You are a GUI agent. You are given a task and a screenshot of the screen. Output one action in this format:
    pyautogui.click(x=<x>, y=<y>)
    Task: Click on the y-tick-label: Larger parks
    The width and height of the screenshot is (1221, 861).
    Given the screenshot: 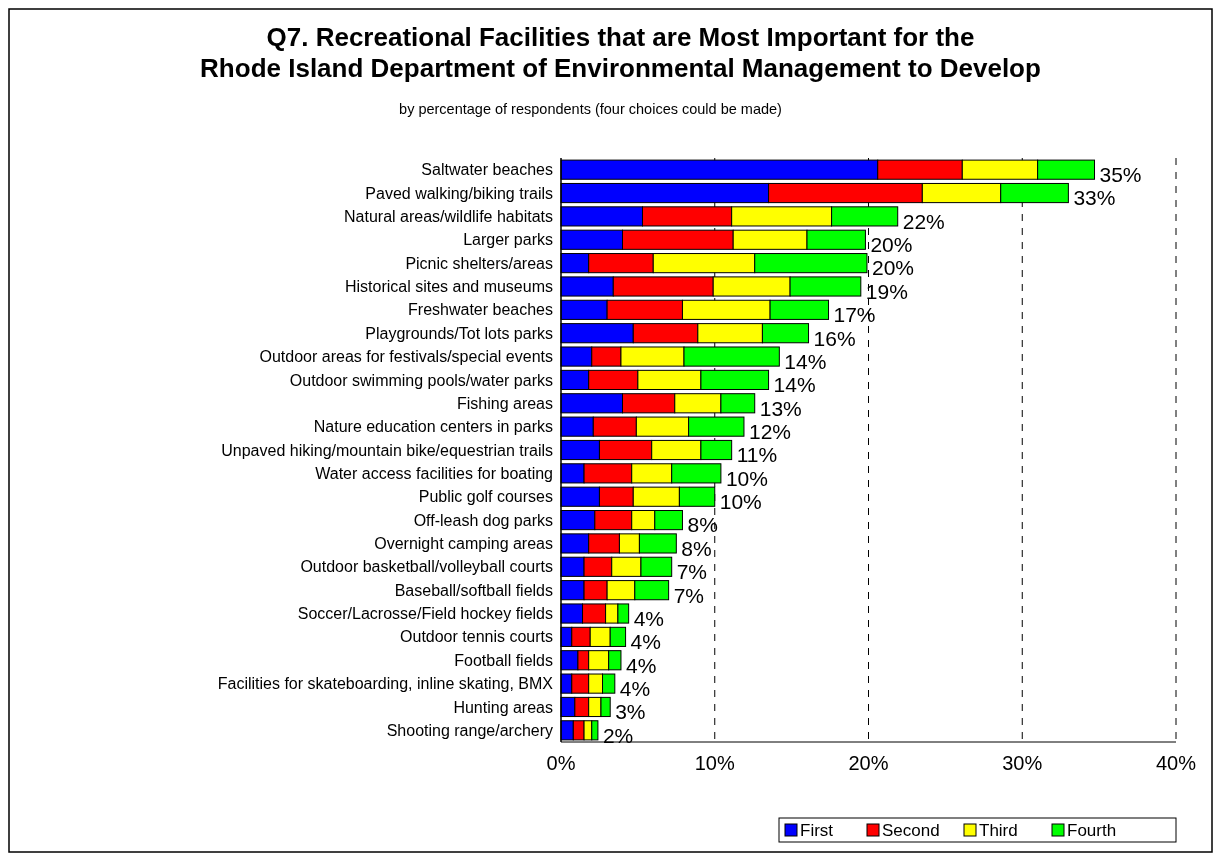 What is the action you would take?
    pyautogui.click(x=508, y=240)
    